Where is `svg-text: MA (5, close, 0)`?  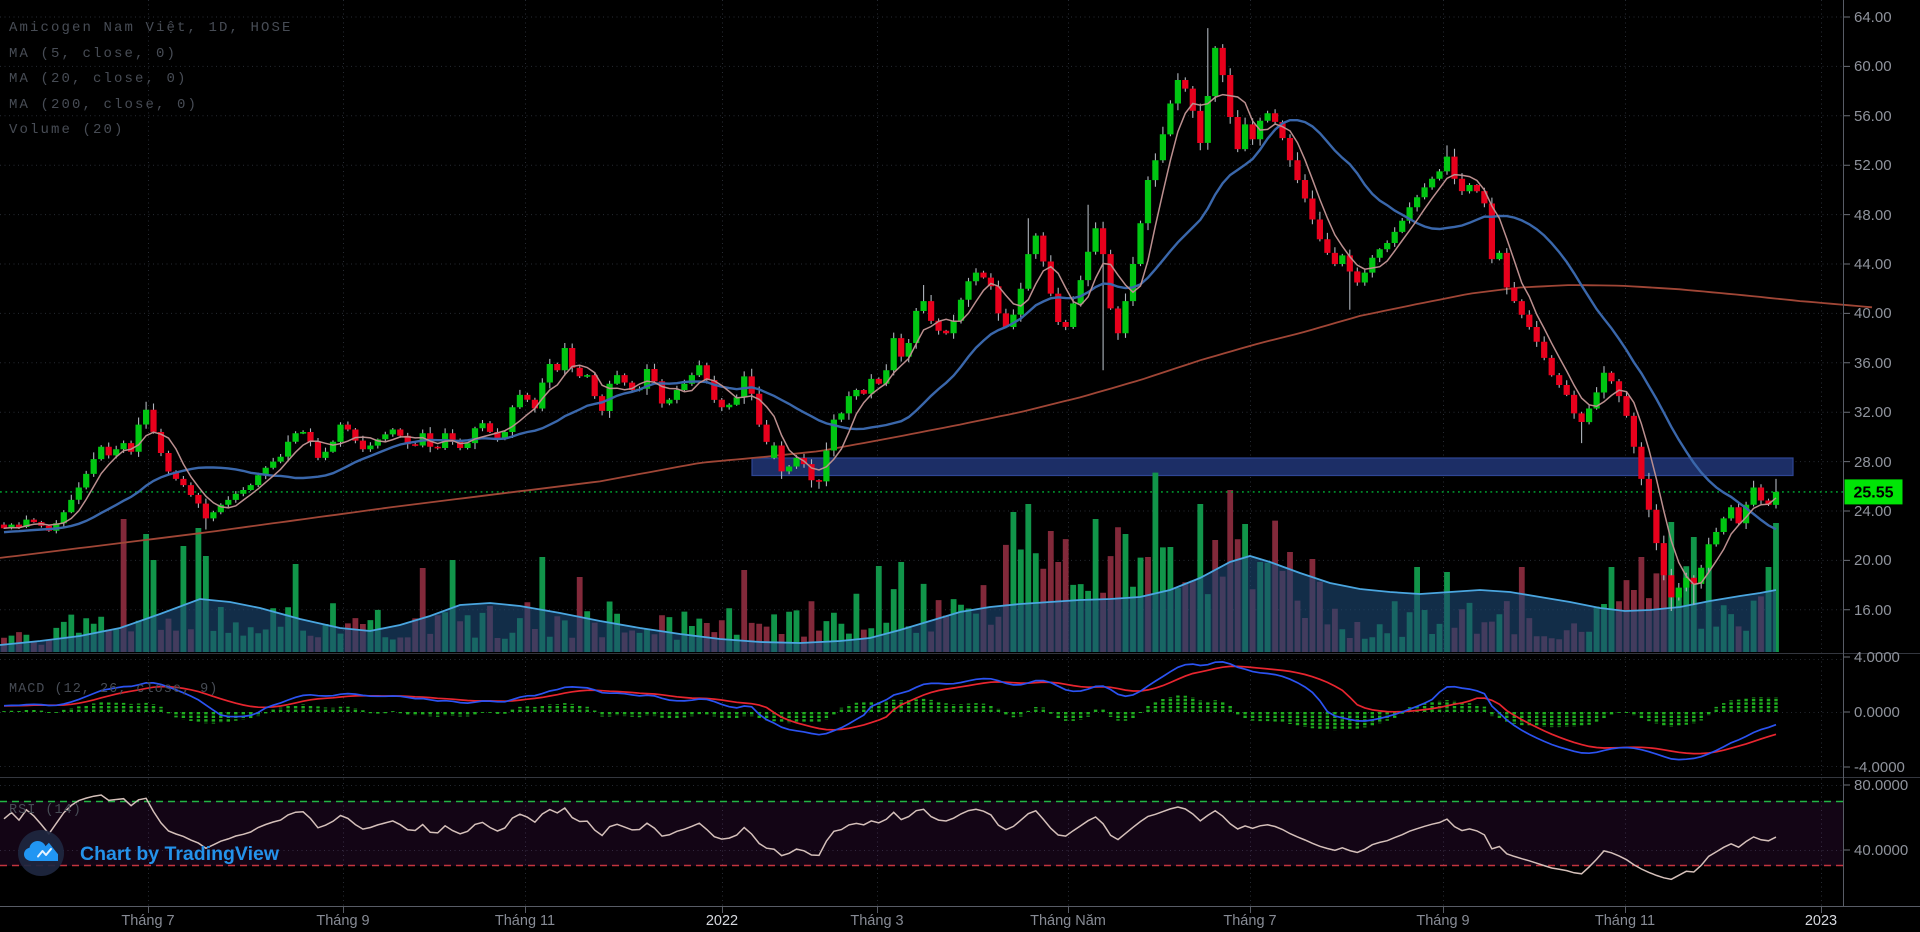 svg-text: MA (5, close, 0) is located at coordinates (93, 54).